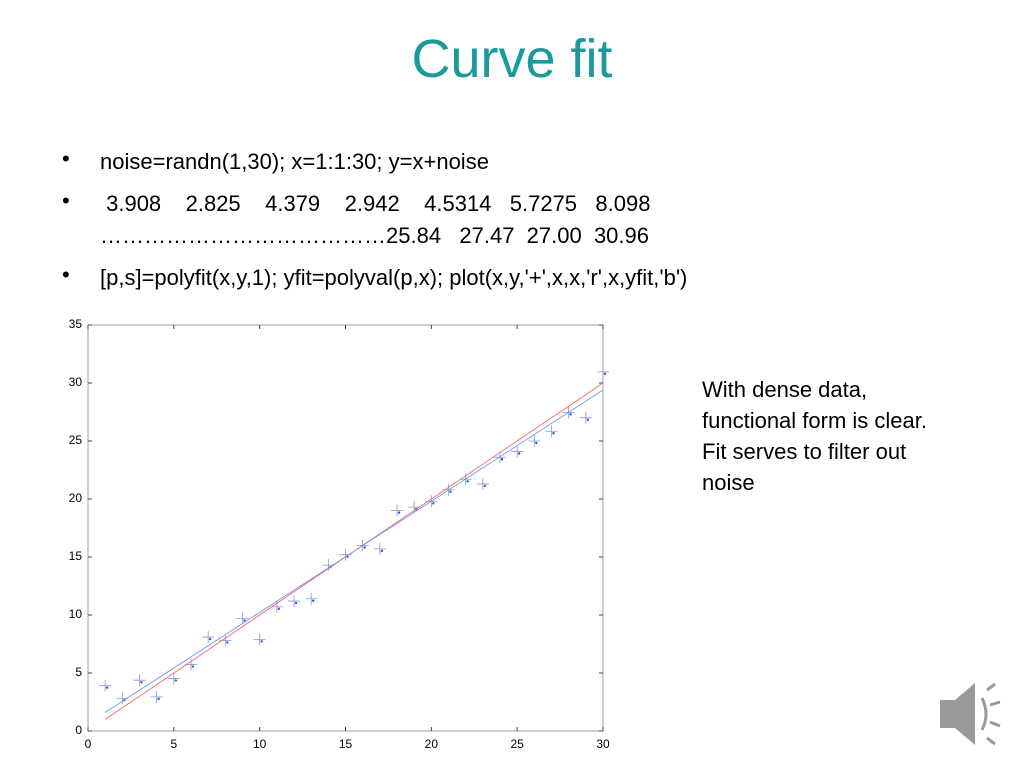  What do you see at coordinates (603, 744) in the screenshot?
I see `x-tick-label: 30` at bounding box center [603, 744].